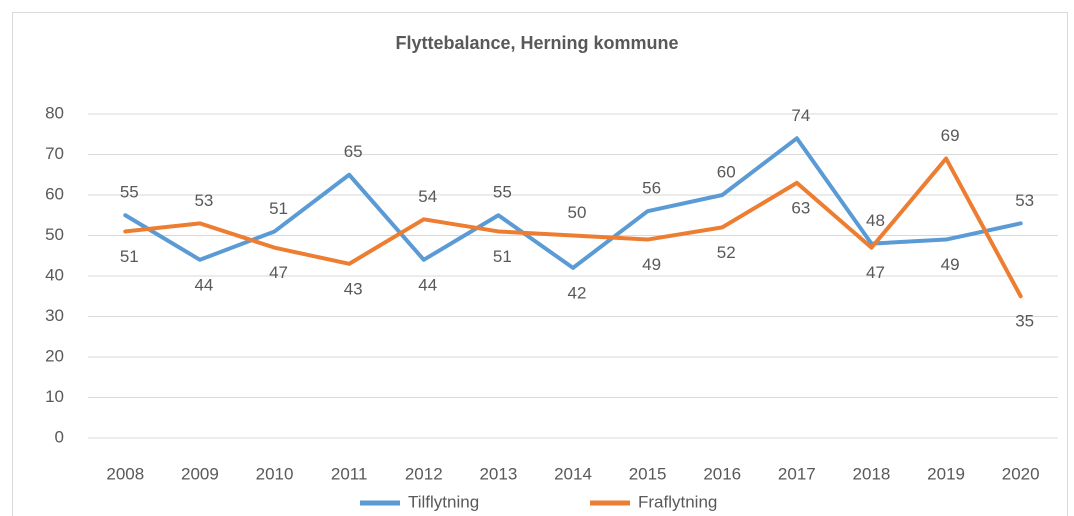  What do you see at coordinates (677, 501) in the screenshot?
I see `legend-label: Fraflytning` at bounding box center [677, 501].